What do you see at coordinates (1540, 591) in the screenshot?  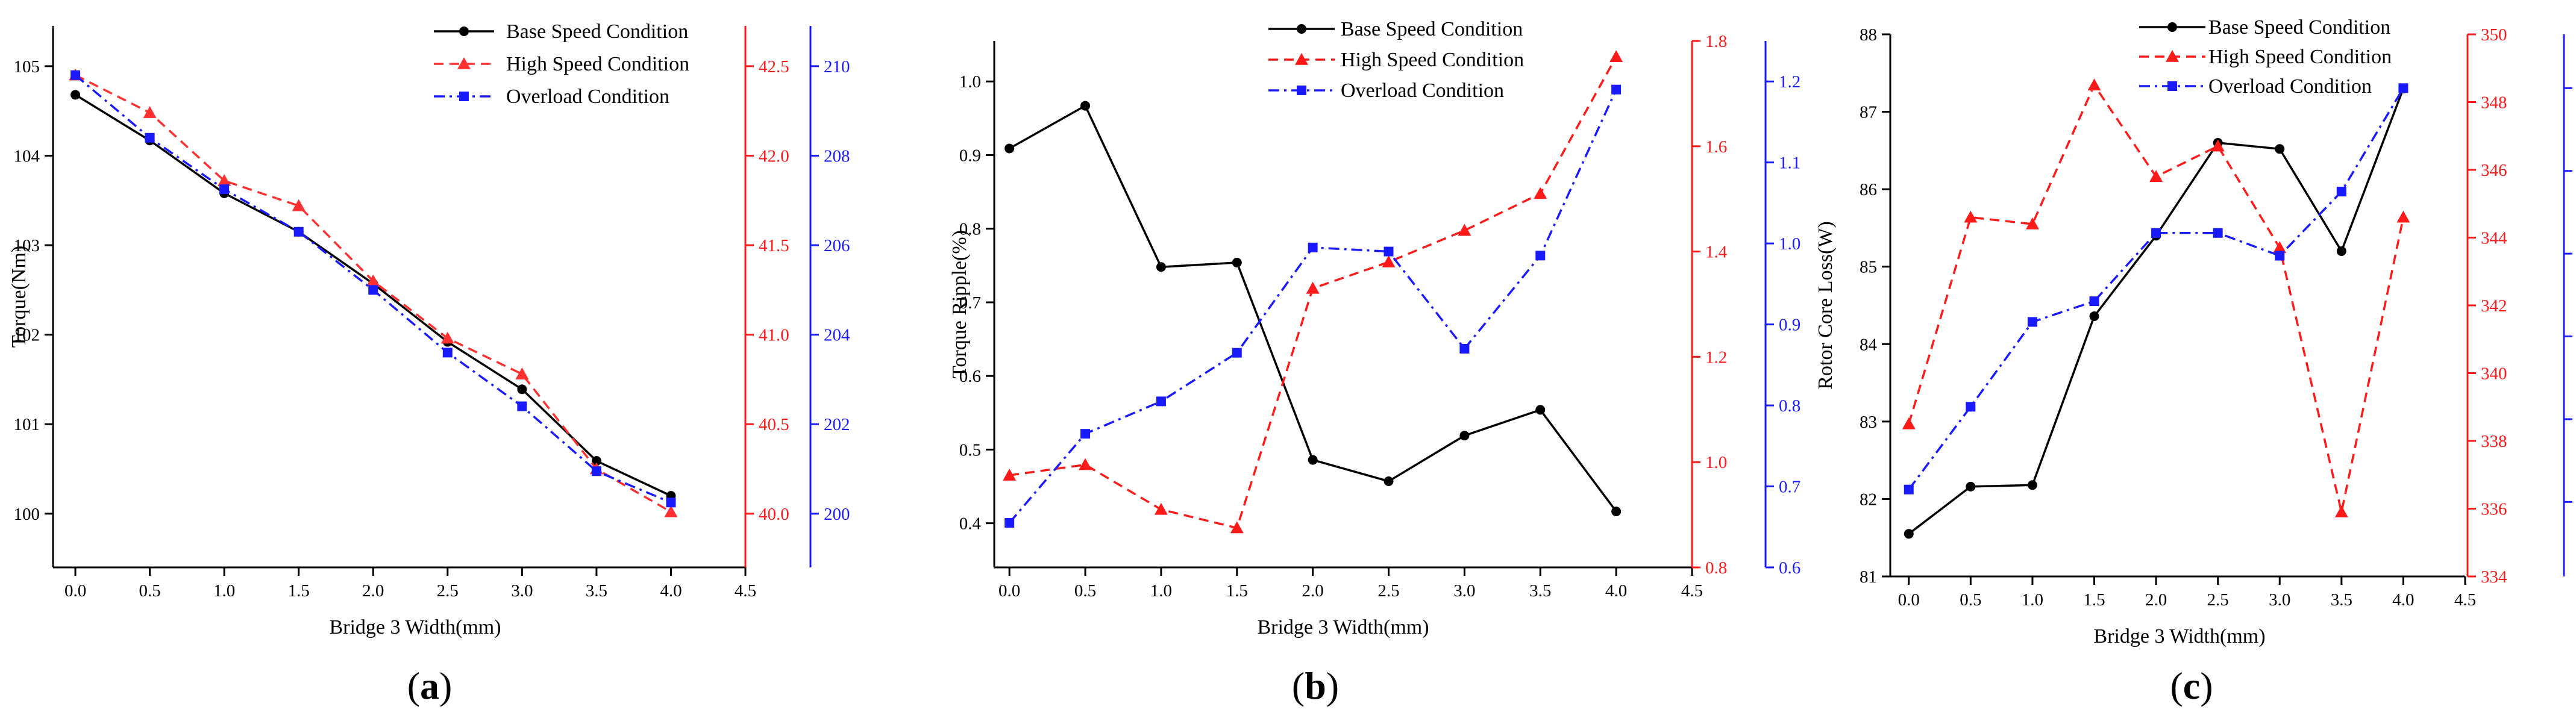 I see `x-tick-label-b: 3.5` at bounding box center [1540, 591].